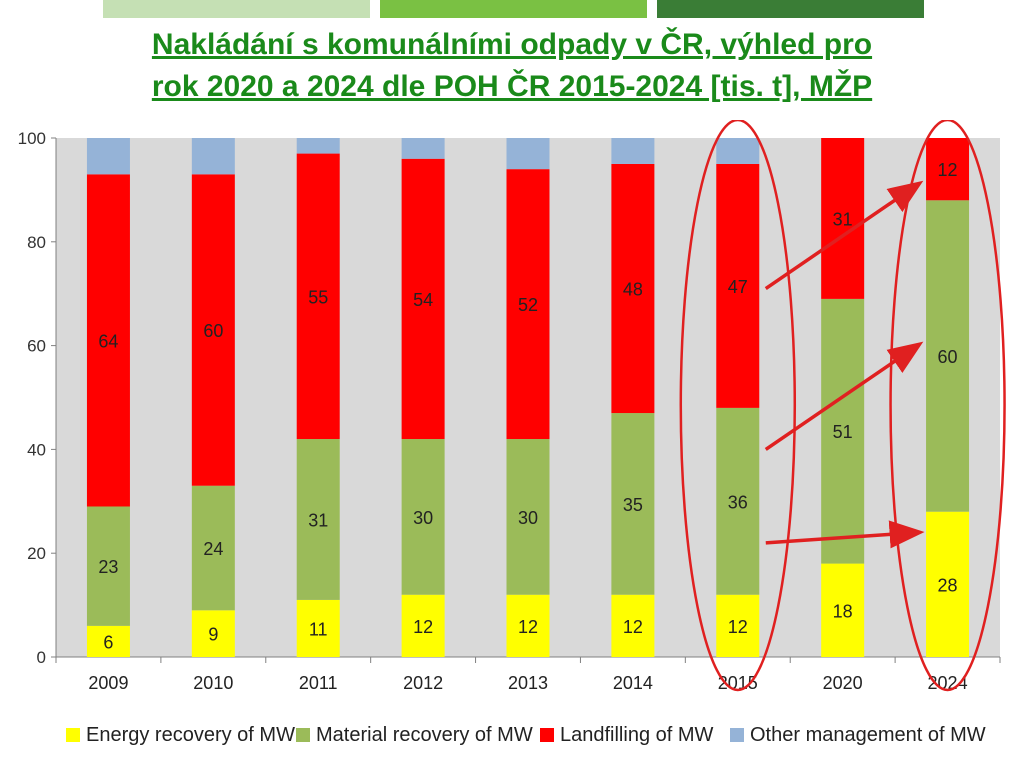 This screenshot has height=768, width=1024. Describe the element at coordinates (108, 683) in the screenshot. I see `x-tick-label: 2009` at that location.